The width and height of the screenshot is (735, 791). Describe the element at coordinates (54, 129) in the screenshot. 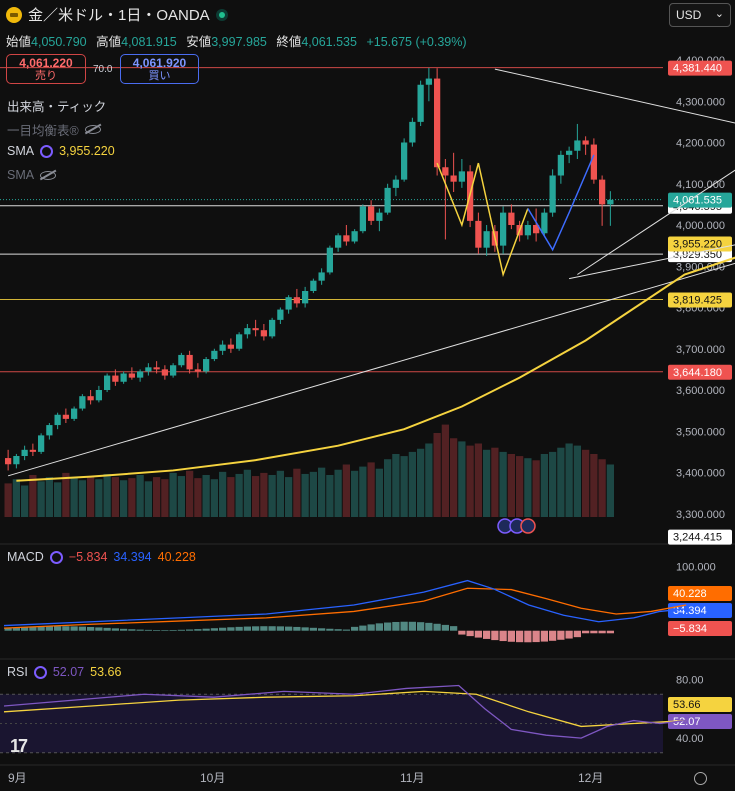

I see `ichimoku-indicator: 一目均衡表®` at that location.